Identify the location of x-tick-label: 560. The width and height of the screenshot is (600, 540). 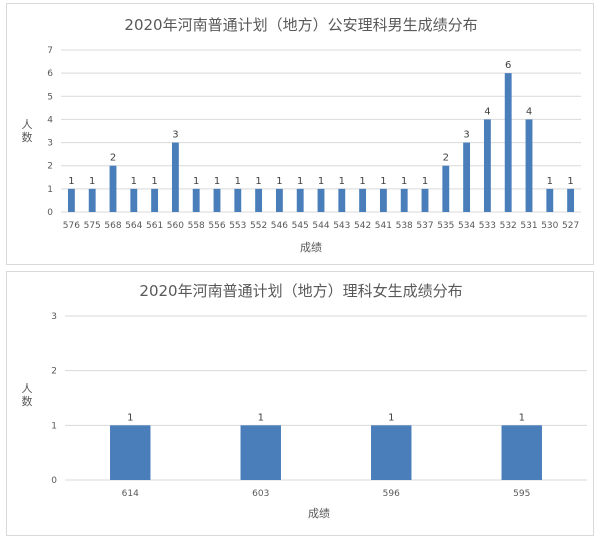
(175, 226).